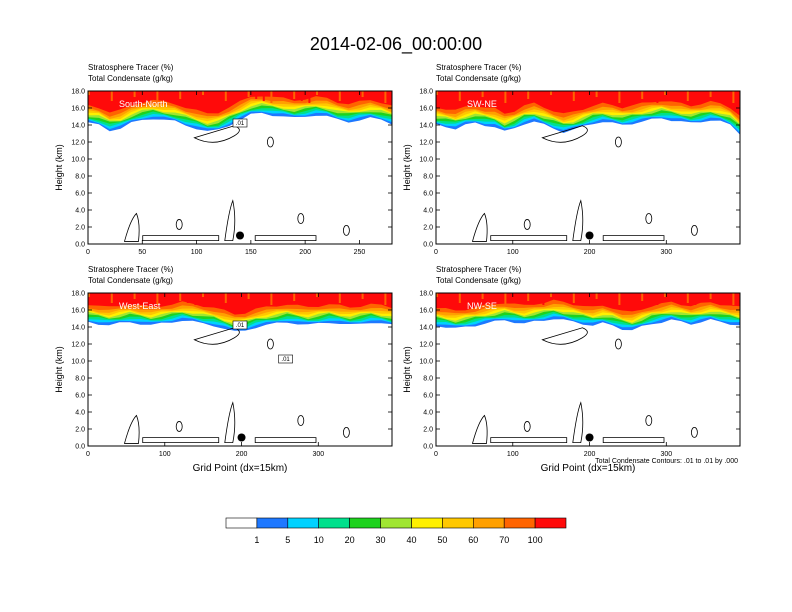  What do you see at coordinates (251, 252) in the screenshot?
I see `x-tick-label: 150` at bounding box center [251, 252].